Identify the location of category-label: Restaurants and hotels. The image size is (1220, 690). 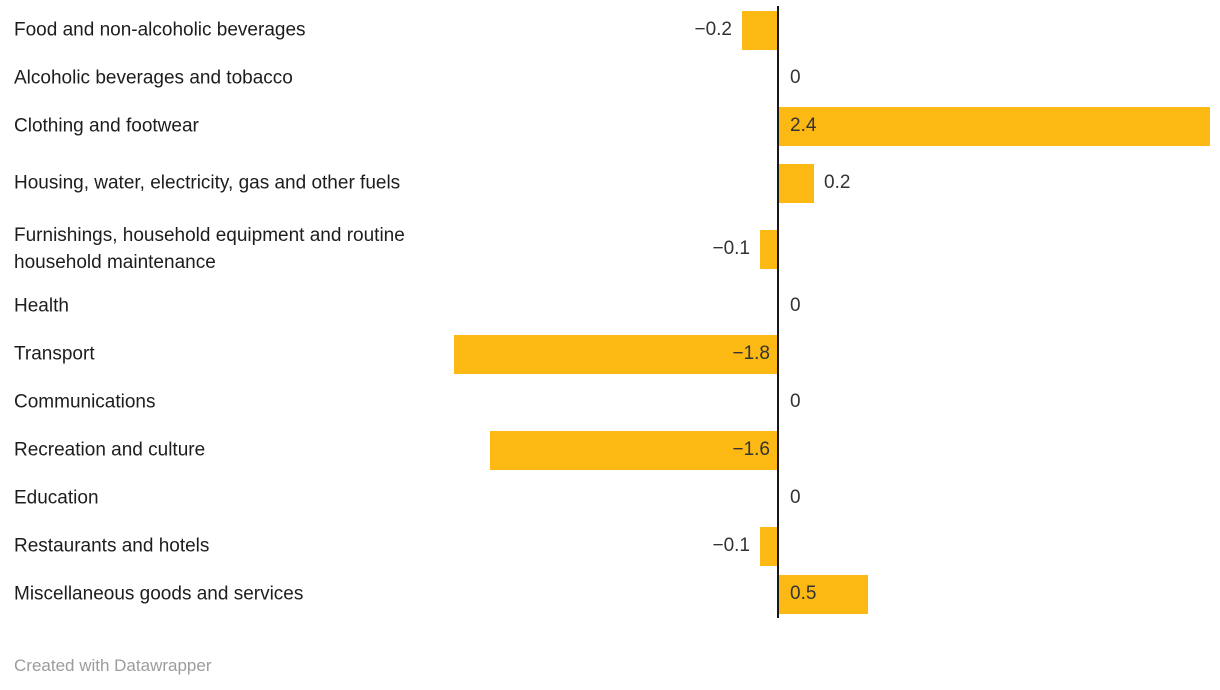
(112, 546).